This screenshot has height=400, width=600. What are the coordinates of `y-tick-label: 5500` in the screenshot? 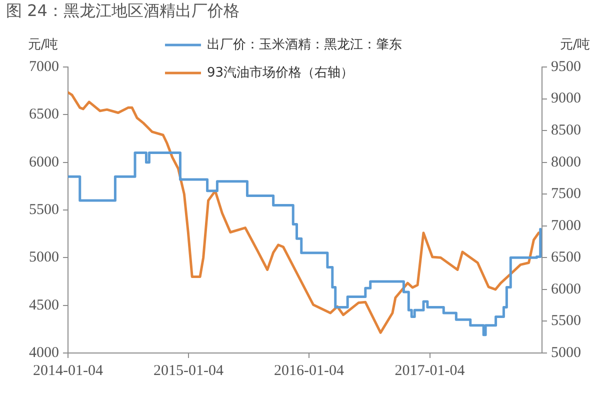 It's located at (44, 210).